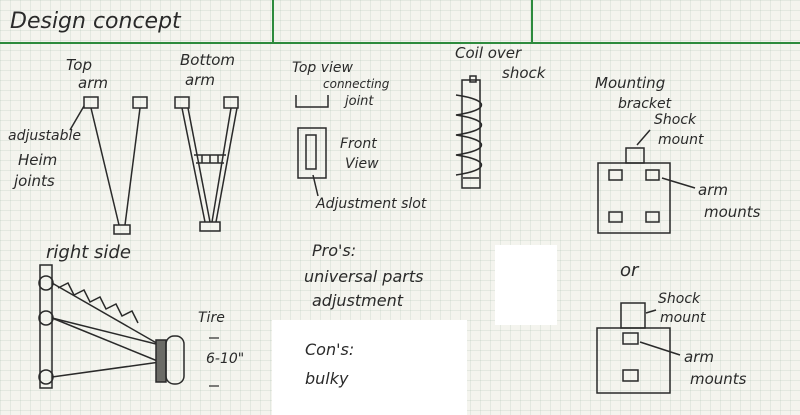  I want to click on pros-item-2: adjustment, so click(358, 300).